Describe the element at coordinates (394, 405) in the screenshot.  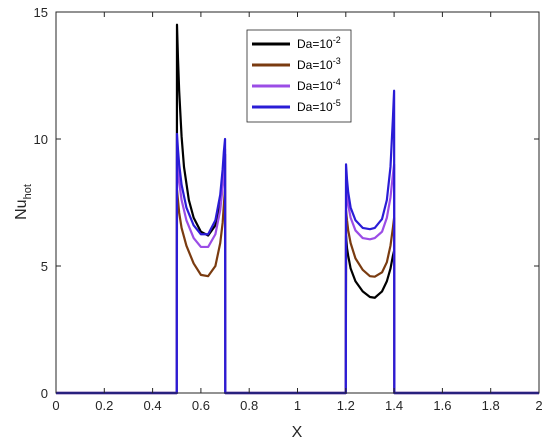
I see `x-tick-label: 1.4` at that location.